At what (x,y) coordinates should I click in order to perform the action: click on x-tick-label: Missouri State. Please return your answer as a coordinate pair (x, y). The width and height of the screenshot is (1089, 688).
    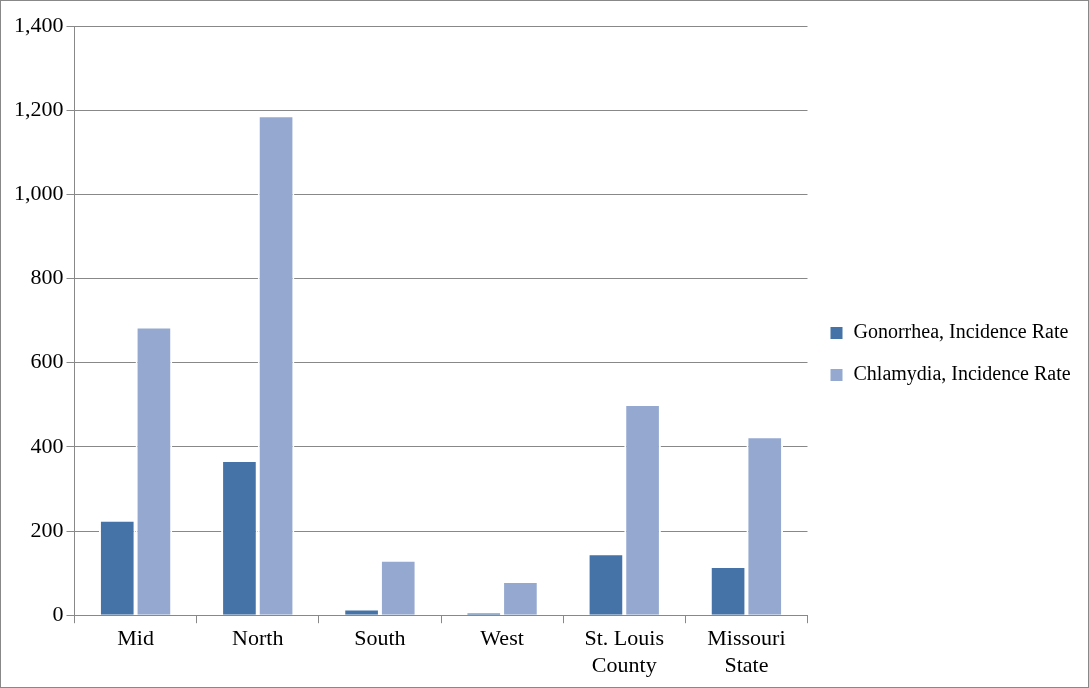
    Looking at the image, I should click on (746, 651).